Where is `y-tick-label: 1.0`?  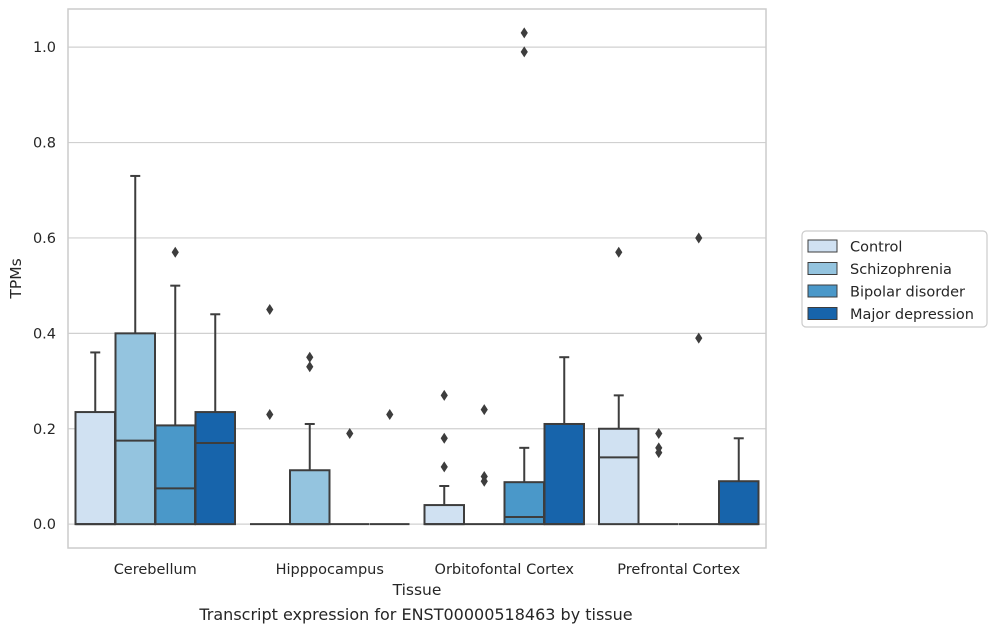
y-tick-label: 1.0 is located at coordinates (44, 48).